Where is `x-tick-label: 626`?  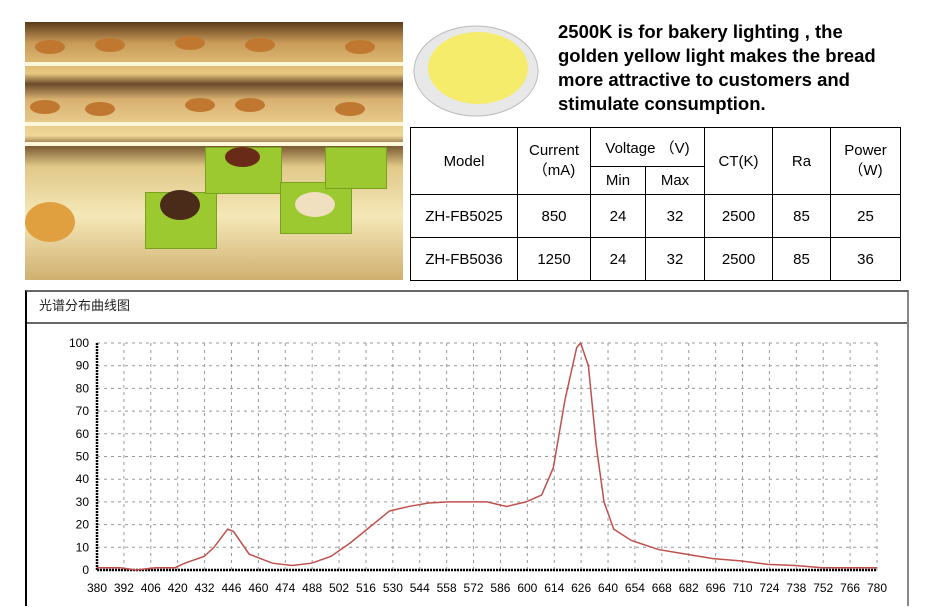 x-tick-label: 626 is located at coordinates (581, 588).